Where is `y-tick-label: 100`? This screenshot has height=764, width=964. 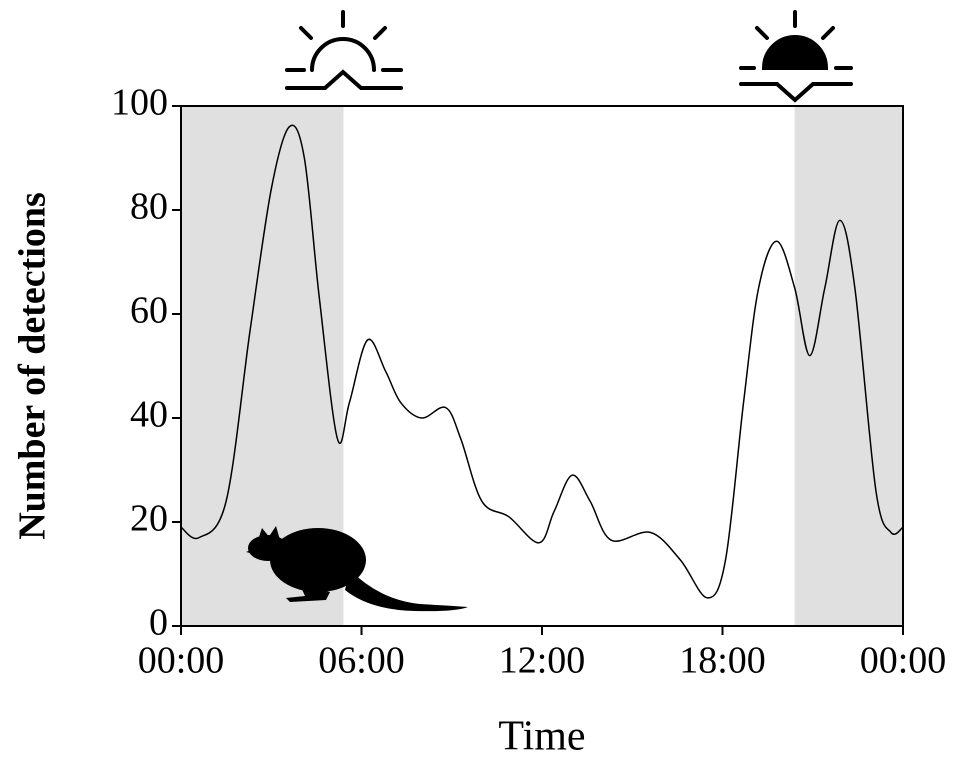
y-tick-label: 100 is located at coordinates (139, 103).